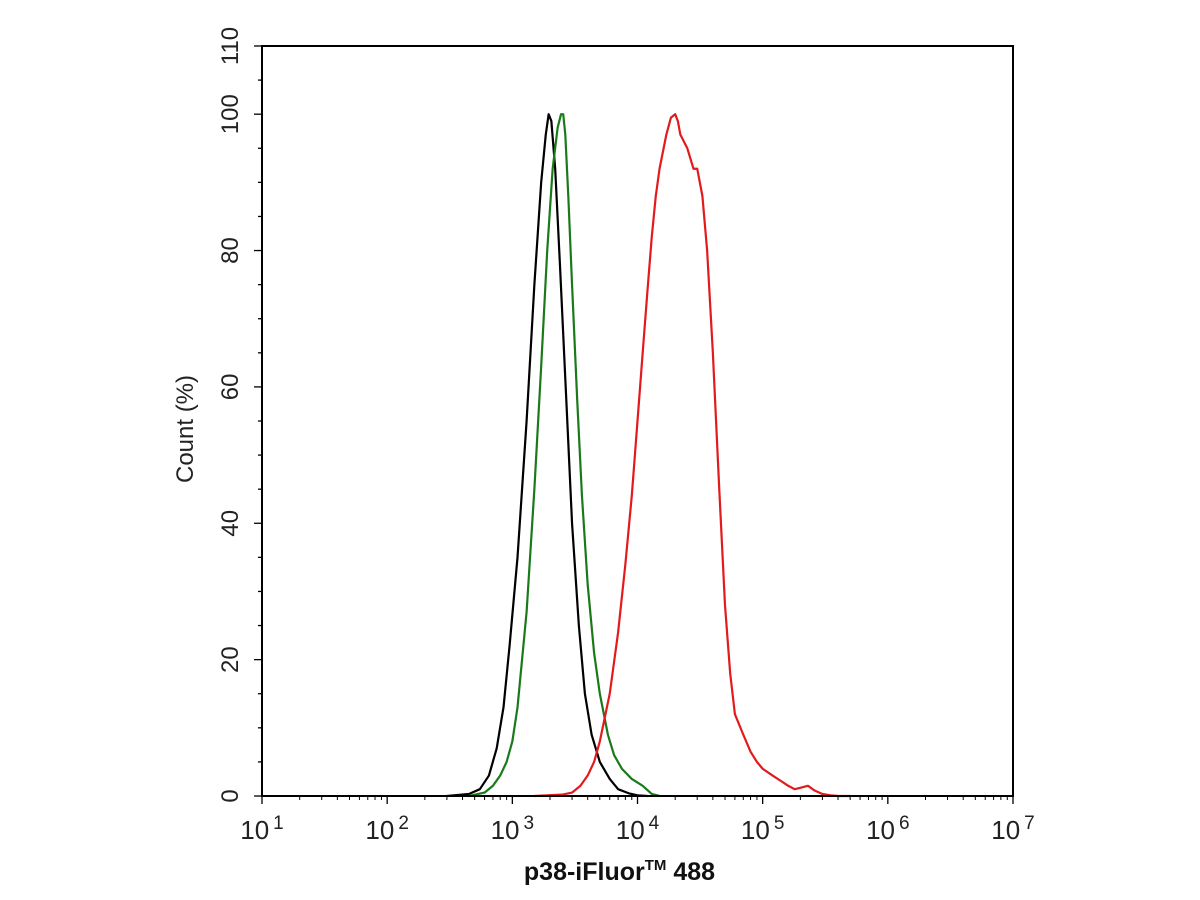 This screenshot has height=900, width=1200. I want to click on y-tick-label: 100, so click(230, 114).